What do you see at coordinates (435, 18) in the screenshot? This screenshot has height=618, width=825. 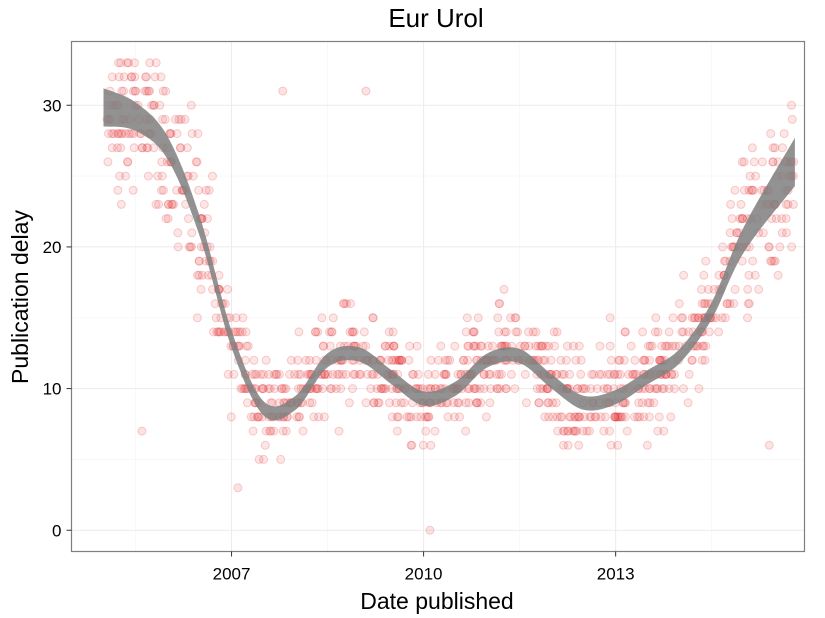 I see `chart-title: Eur Urol` at bounding box center [435, 18].